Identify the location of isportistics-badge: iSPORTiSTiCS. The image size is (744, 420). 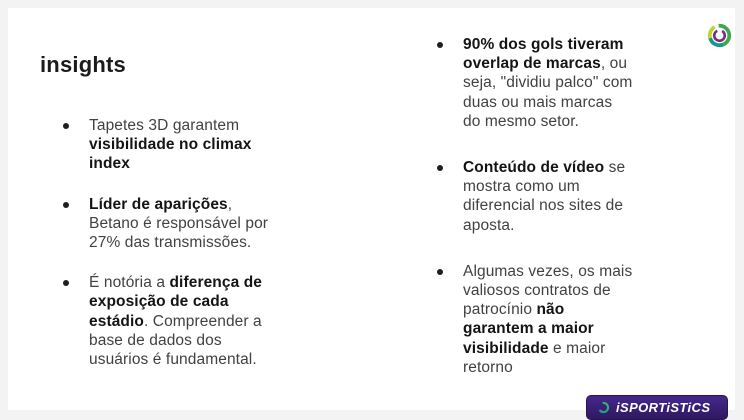
(657, 407).